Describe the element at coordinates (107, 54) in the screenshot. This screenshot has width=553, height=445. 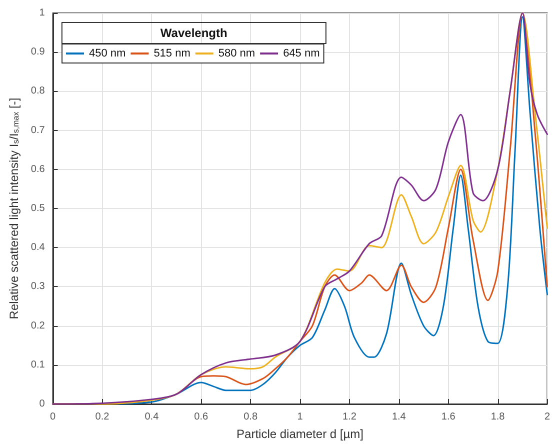
I see `legend-label: 450 nm` at that location.